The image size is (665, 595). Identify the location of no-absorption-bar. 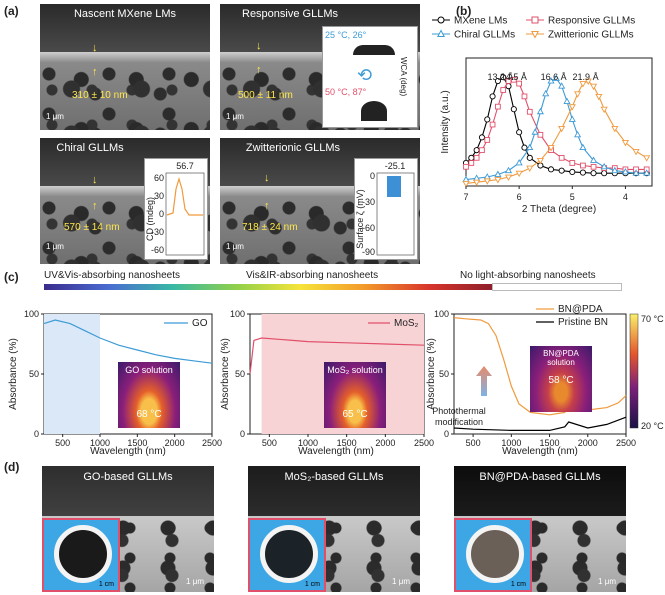
(557, 287).